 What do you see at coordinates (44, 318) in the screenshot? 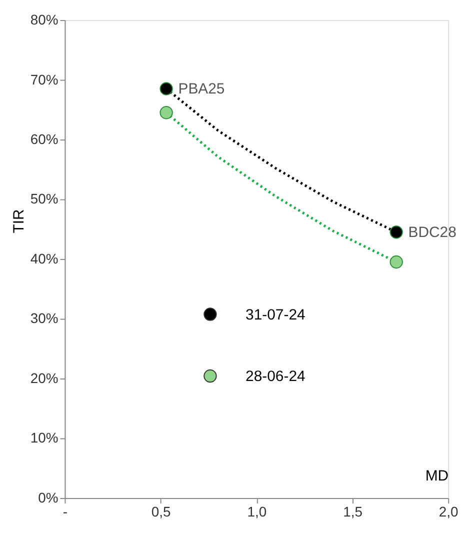
I see `y-tick-label: 30%` at bounding box center [44, 318].